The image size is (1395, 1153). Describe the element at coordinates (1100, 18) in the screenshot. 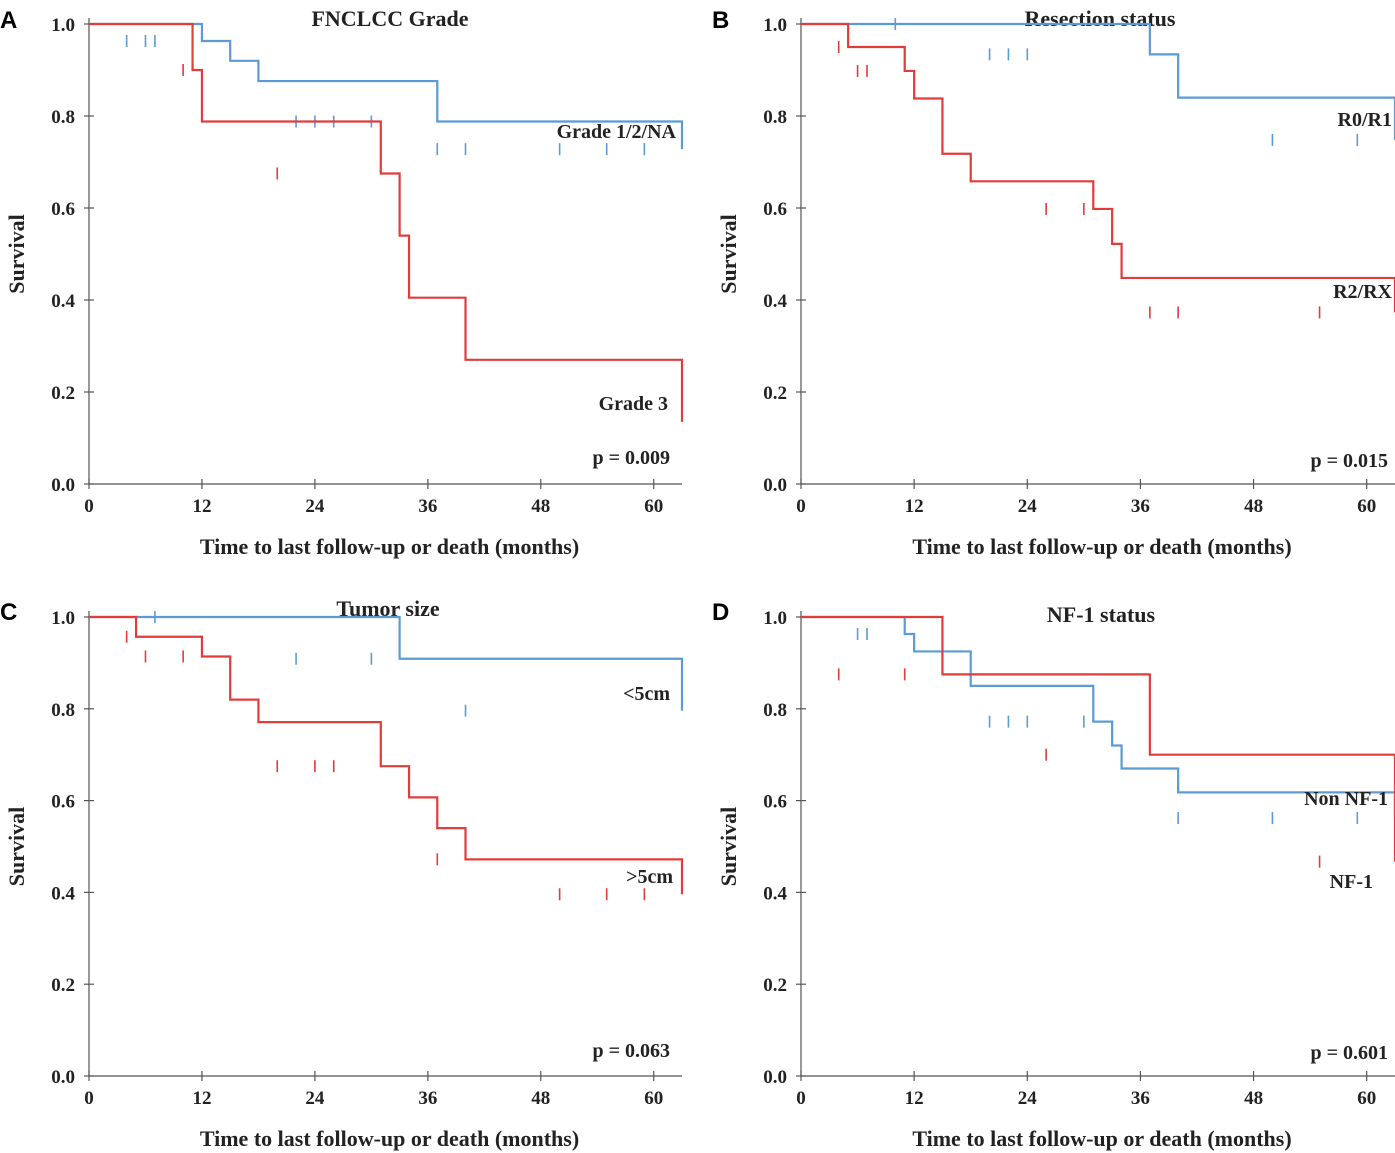

I see `chart-title: Resection status` at that location.